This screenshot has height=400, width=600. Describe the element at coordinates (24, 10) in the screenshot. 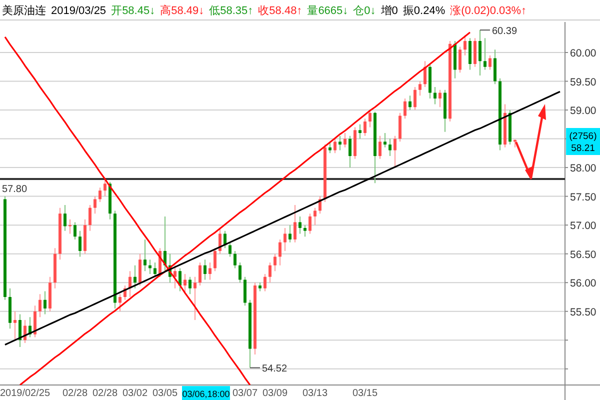

I see `chart-title: 美原油连` at that location.